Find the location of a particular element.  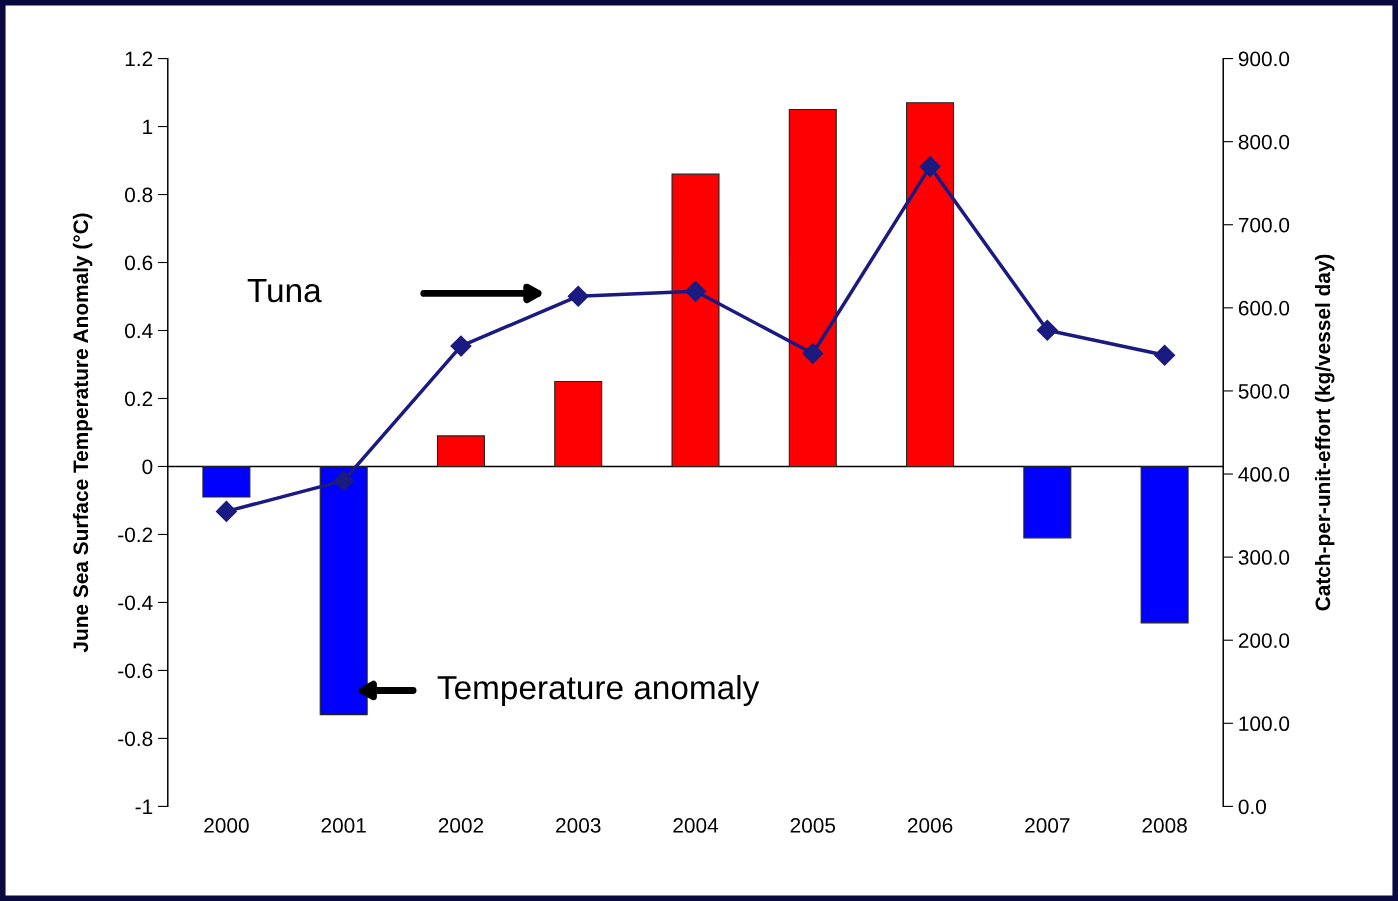

y-tick-label: 0 is located at coordinates (147, 467).